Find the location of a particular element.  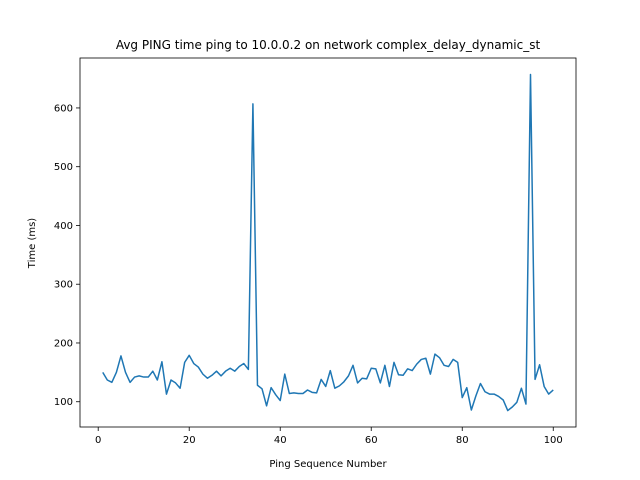

y-tick-label: 100 is located at coordinates (63, 402).